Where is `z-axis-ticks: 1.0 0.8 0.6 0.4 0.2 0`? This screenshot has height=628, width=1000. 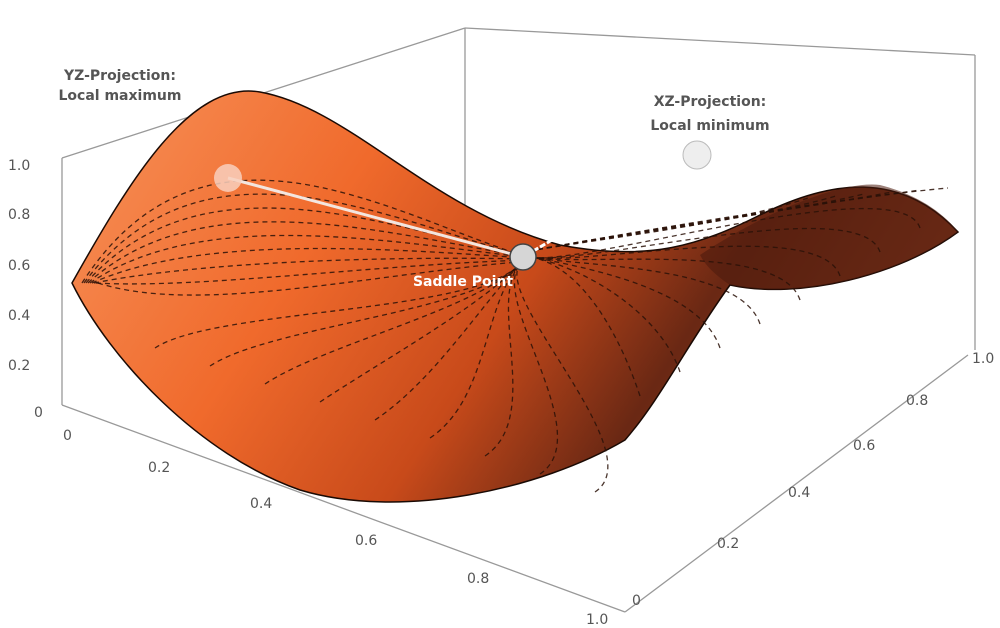
z-axis-ticks: 1.0 0.8 0.6 0.4 0.2 0 is located at coordinates (25, 289).